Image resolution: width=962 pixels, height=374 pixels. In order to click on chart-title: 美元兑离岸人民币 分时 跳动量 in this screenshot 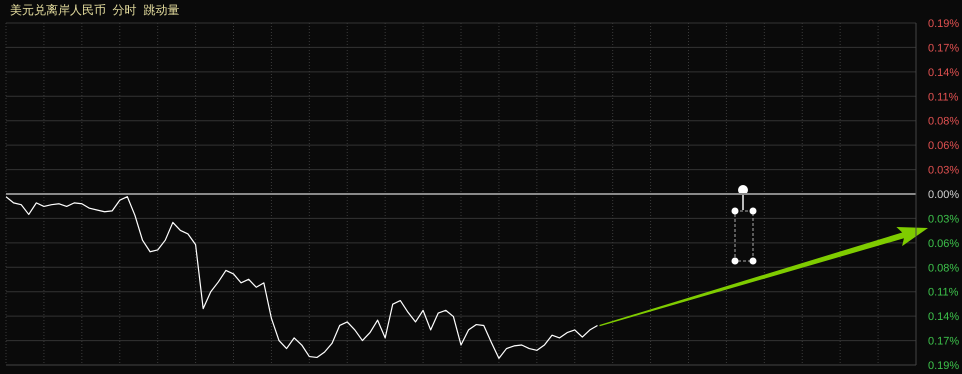, I will do `click(95, 10)`.